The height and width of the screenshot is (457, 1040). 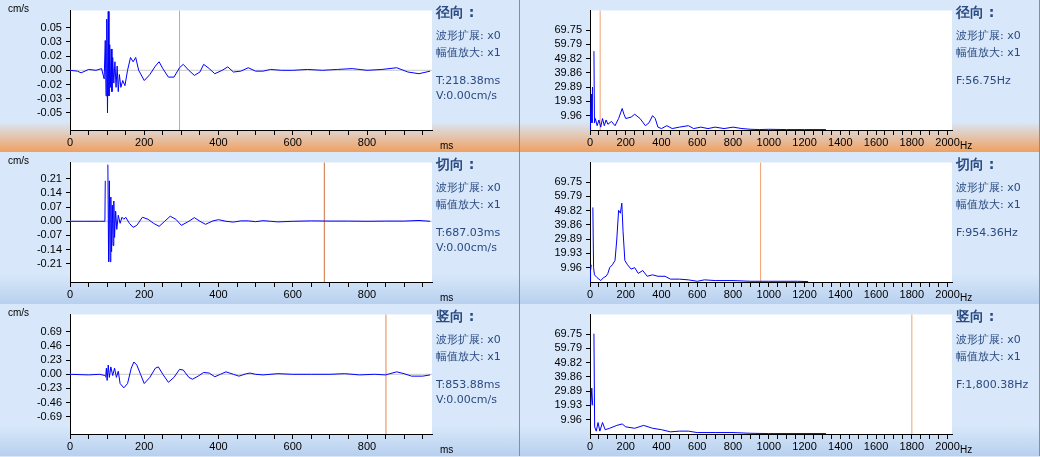 I want to click on y-tick-label: -0.23, so click(x=49, y=387).